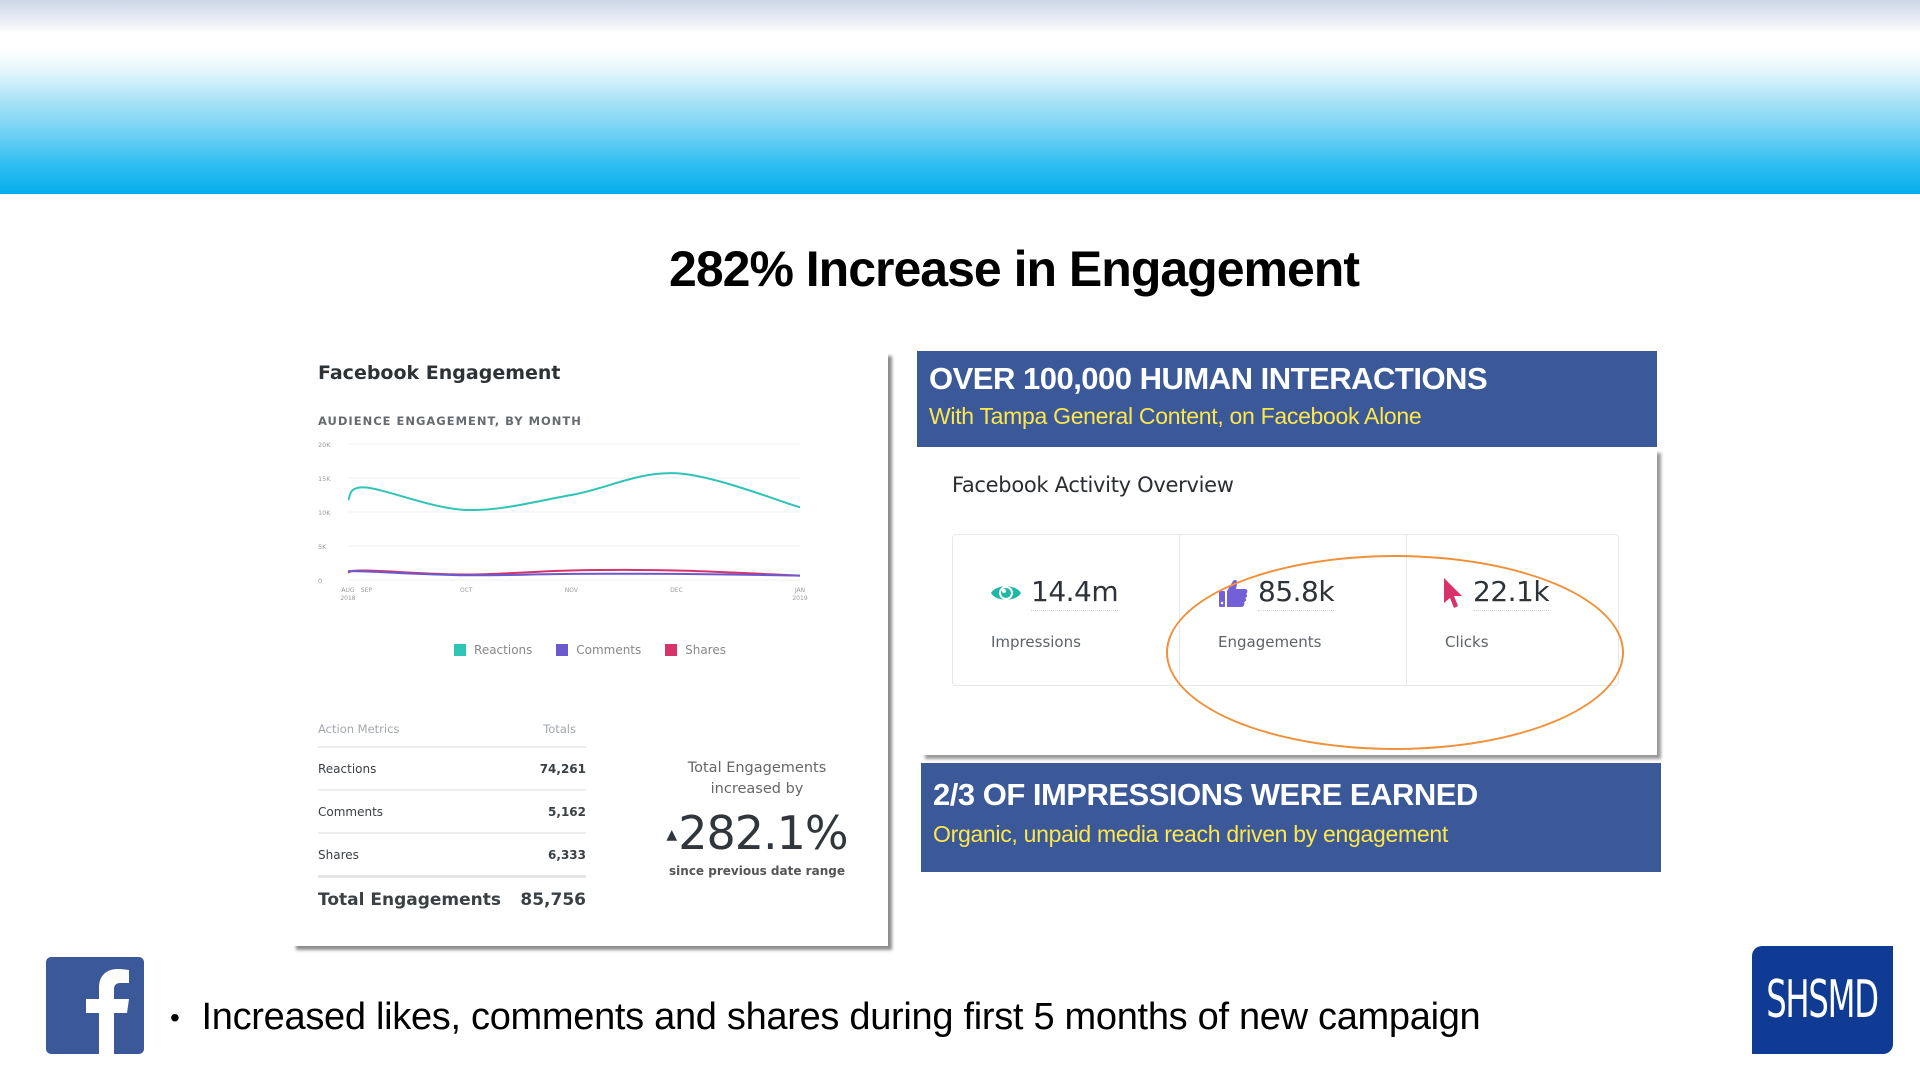  What do you see at coordinates (324, 445) in the screenshot?
I see `y-tick-label: 20K` at bounding box center [324, 445].